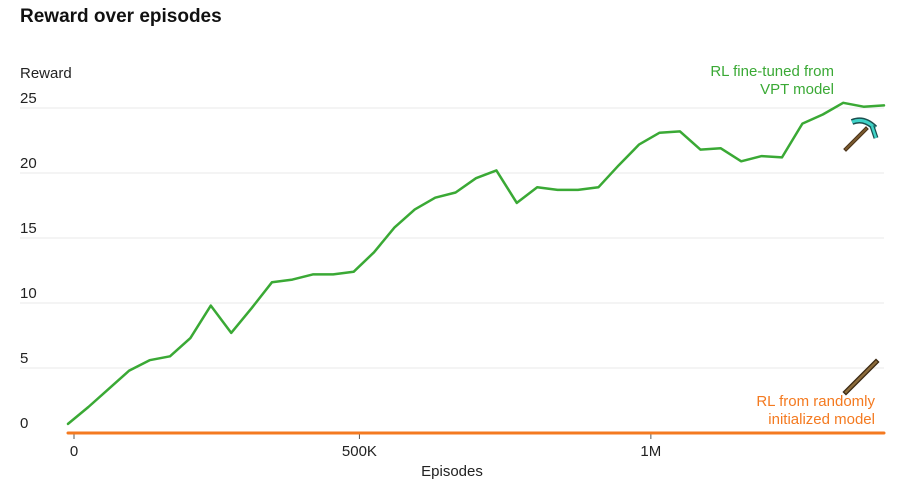  What do you see at coordinates (861, 377) in the screenshot?
I see `wooden-pickaxe-icon` at bounding box center [861, 377].